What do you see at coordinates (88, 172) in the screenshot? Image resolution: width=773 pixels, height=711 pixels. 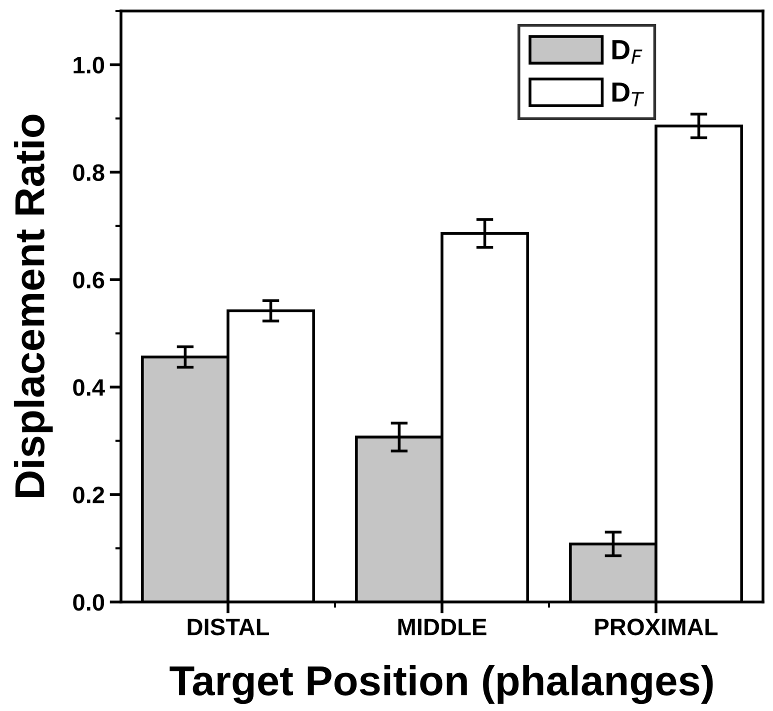 I see `y-tick-label: 0.8` at bounding box center [88, 172].